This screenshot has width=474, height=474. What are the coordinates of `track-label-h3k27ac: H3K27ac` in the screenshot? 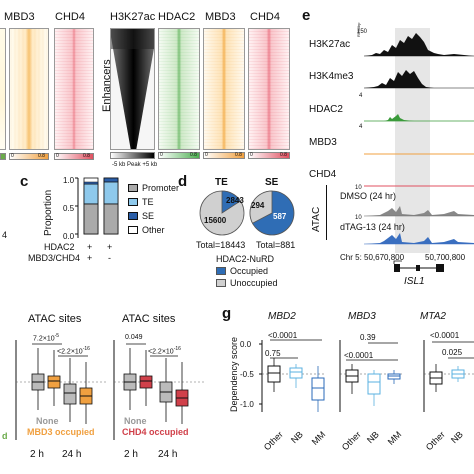 It's located at (330, 44).